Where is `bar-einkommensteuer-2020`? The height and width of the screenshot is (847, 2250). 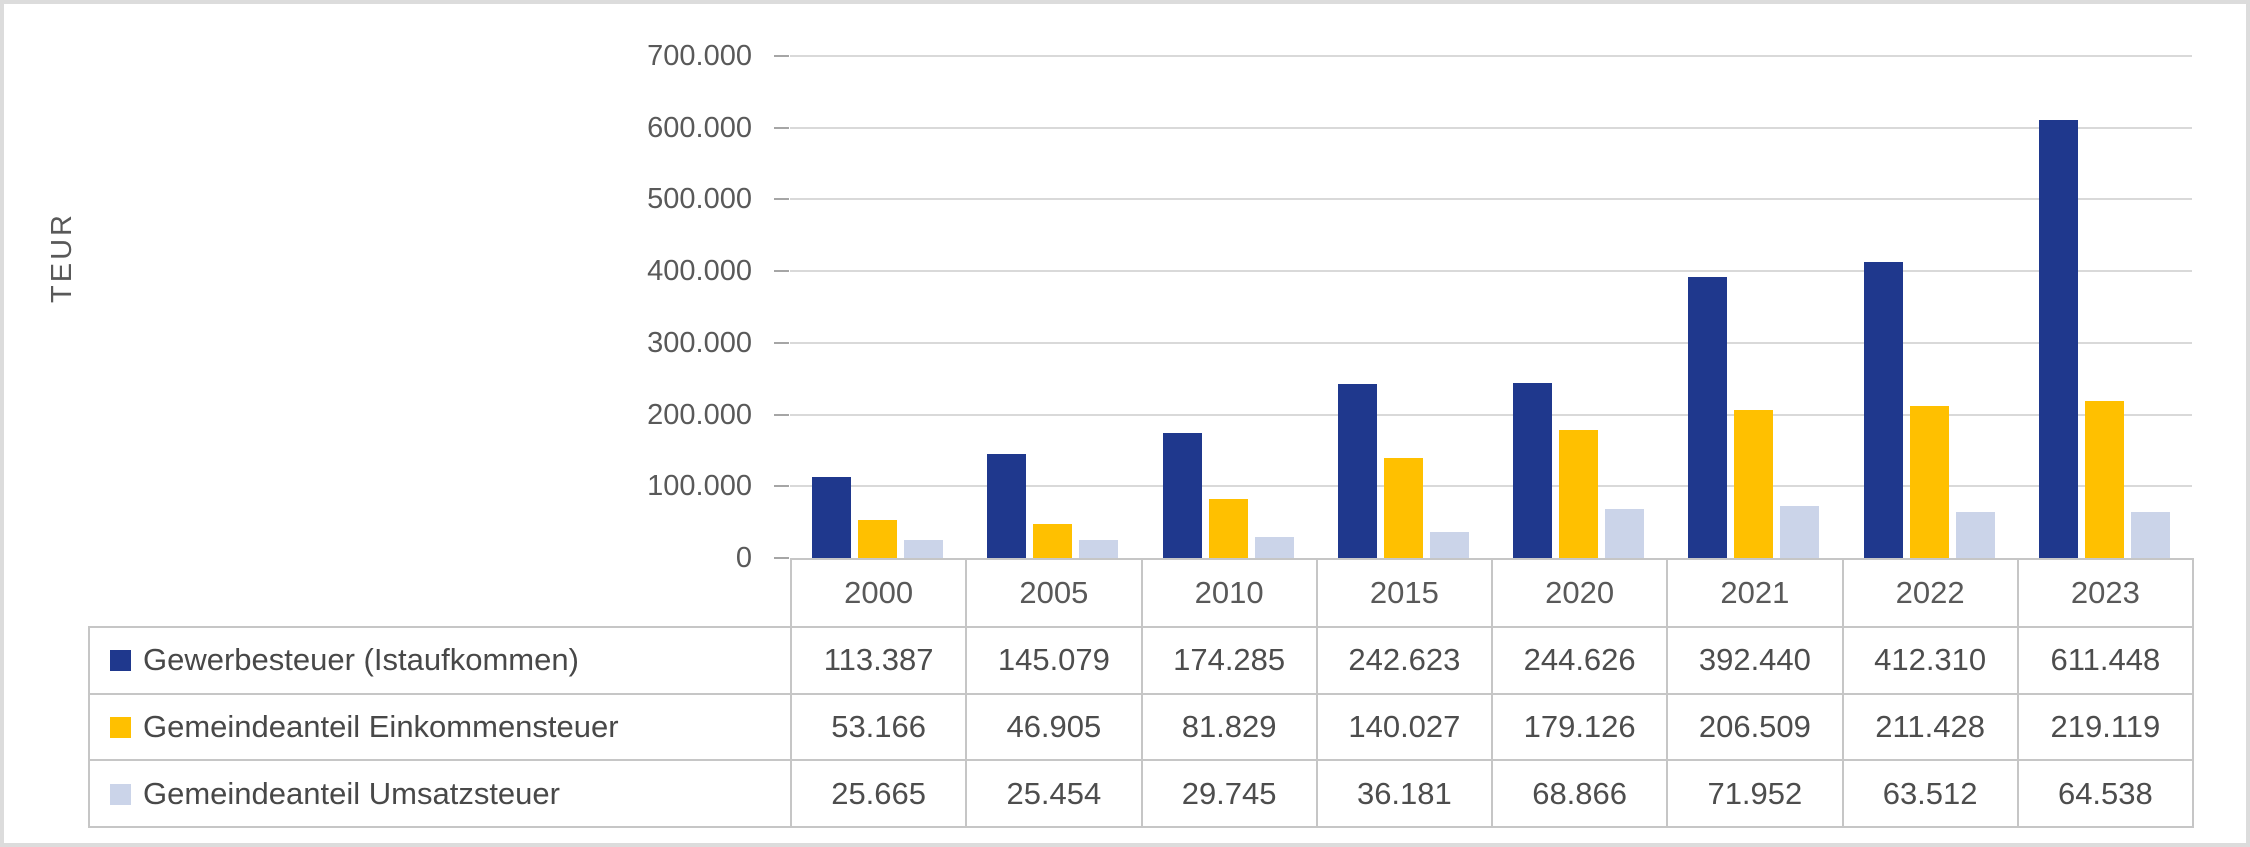
bar-einkommensteuer-2020 is located at coordinates (1578, 494).